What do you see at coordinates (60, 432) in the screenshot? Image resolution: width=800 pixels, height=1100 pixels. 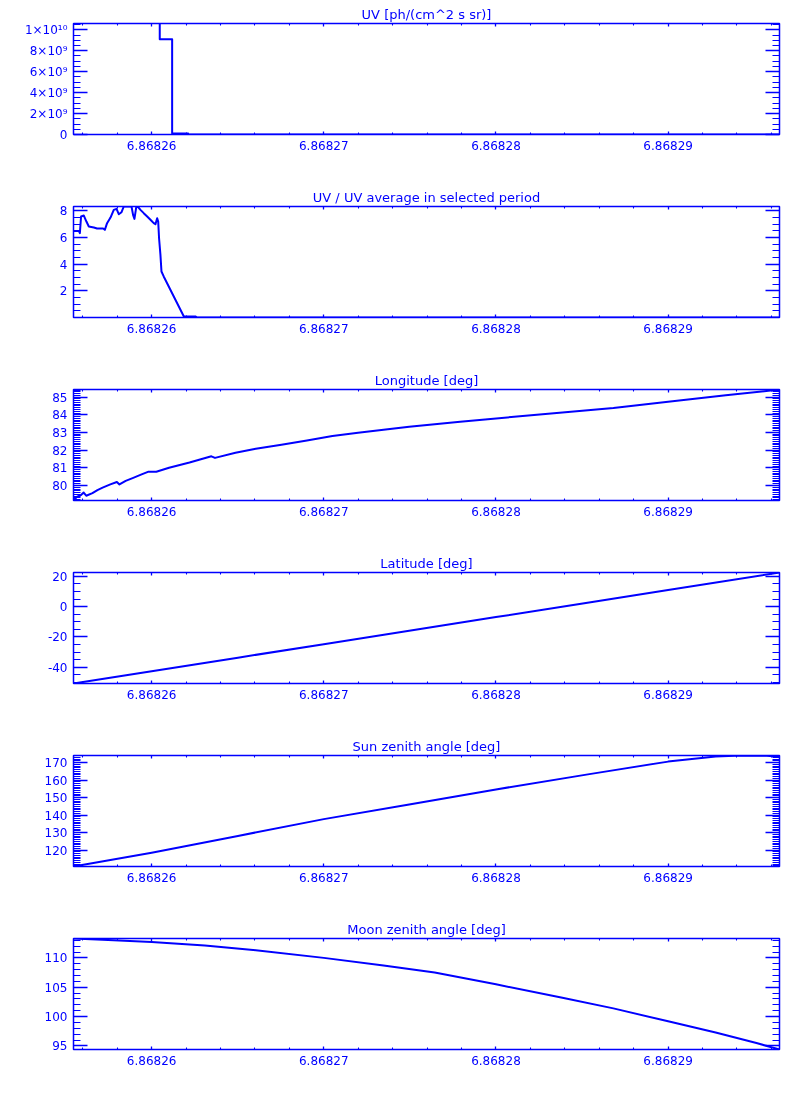 I see `y-tick-label: 83` at bounding box center [60, 432].